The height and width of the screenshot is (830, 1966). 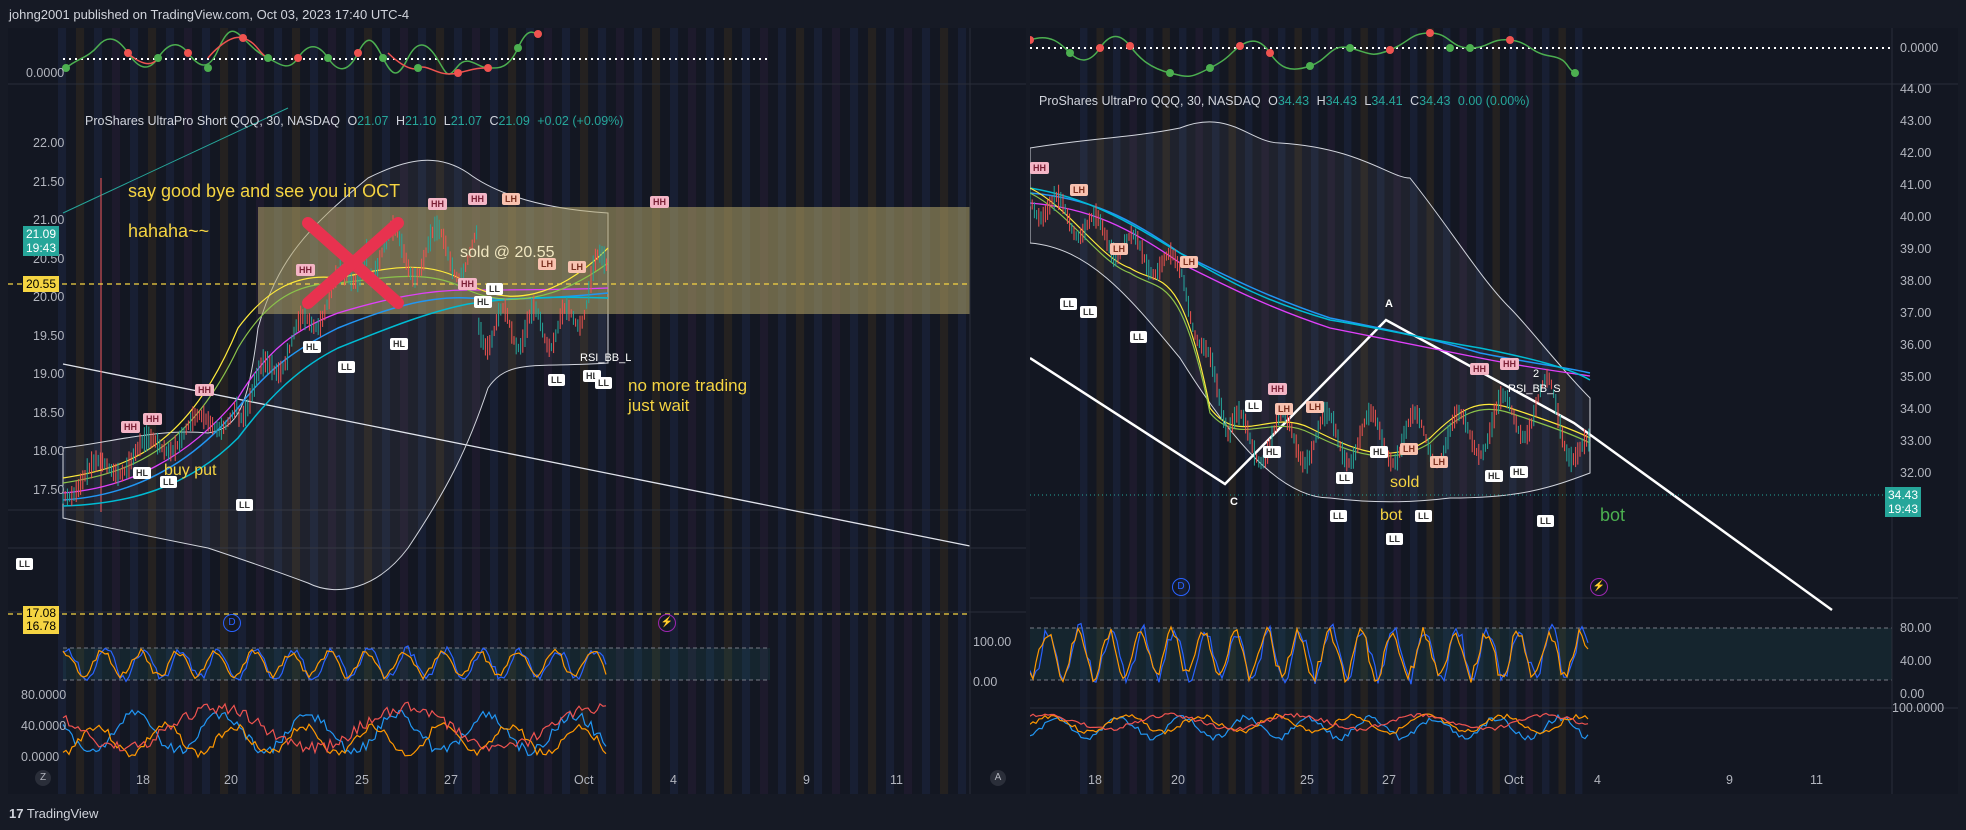 I want to click on time-tick: 4, so click(x=673, y=780).